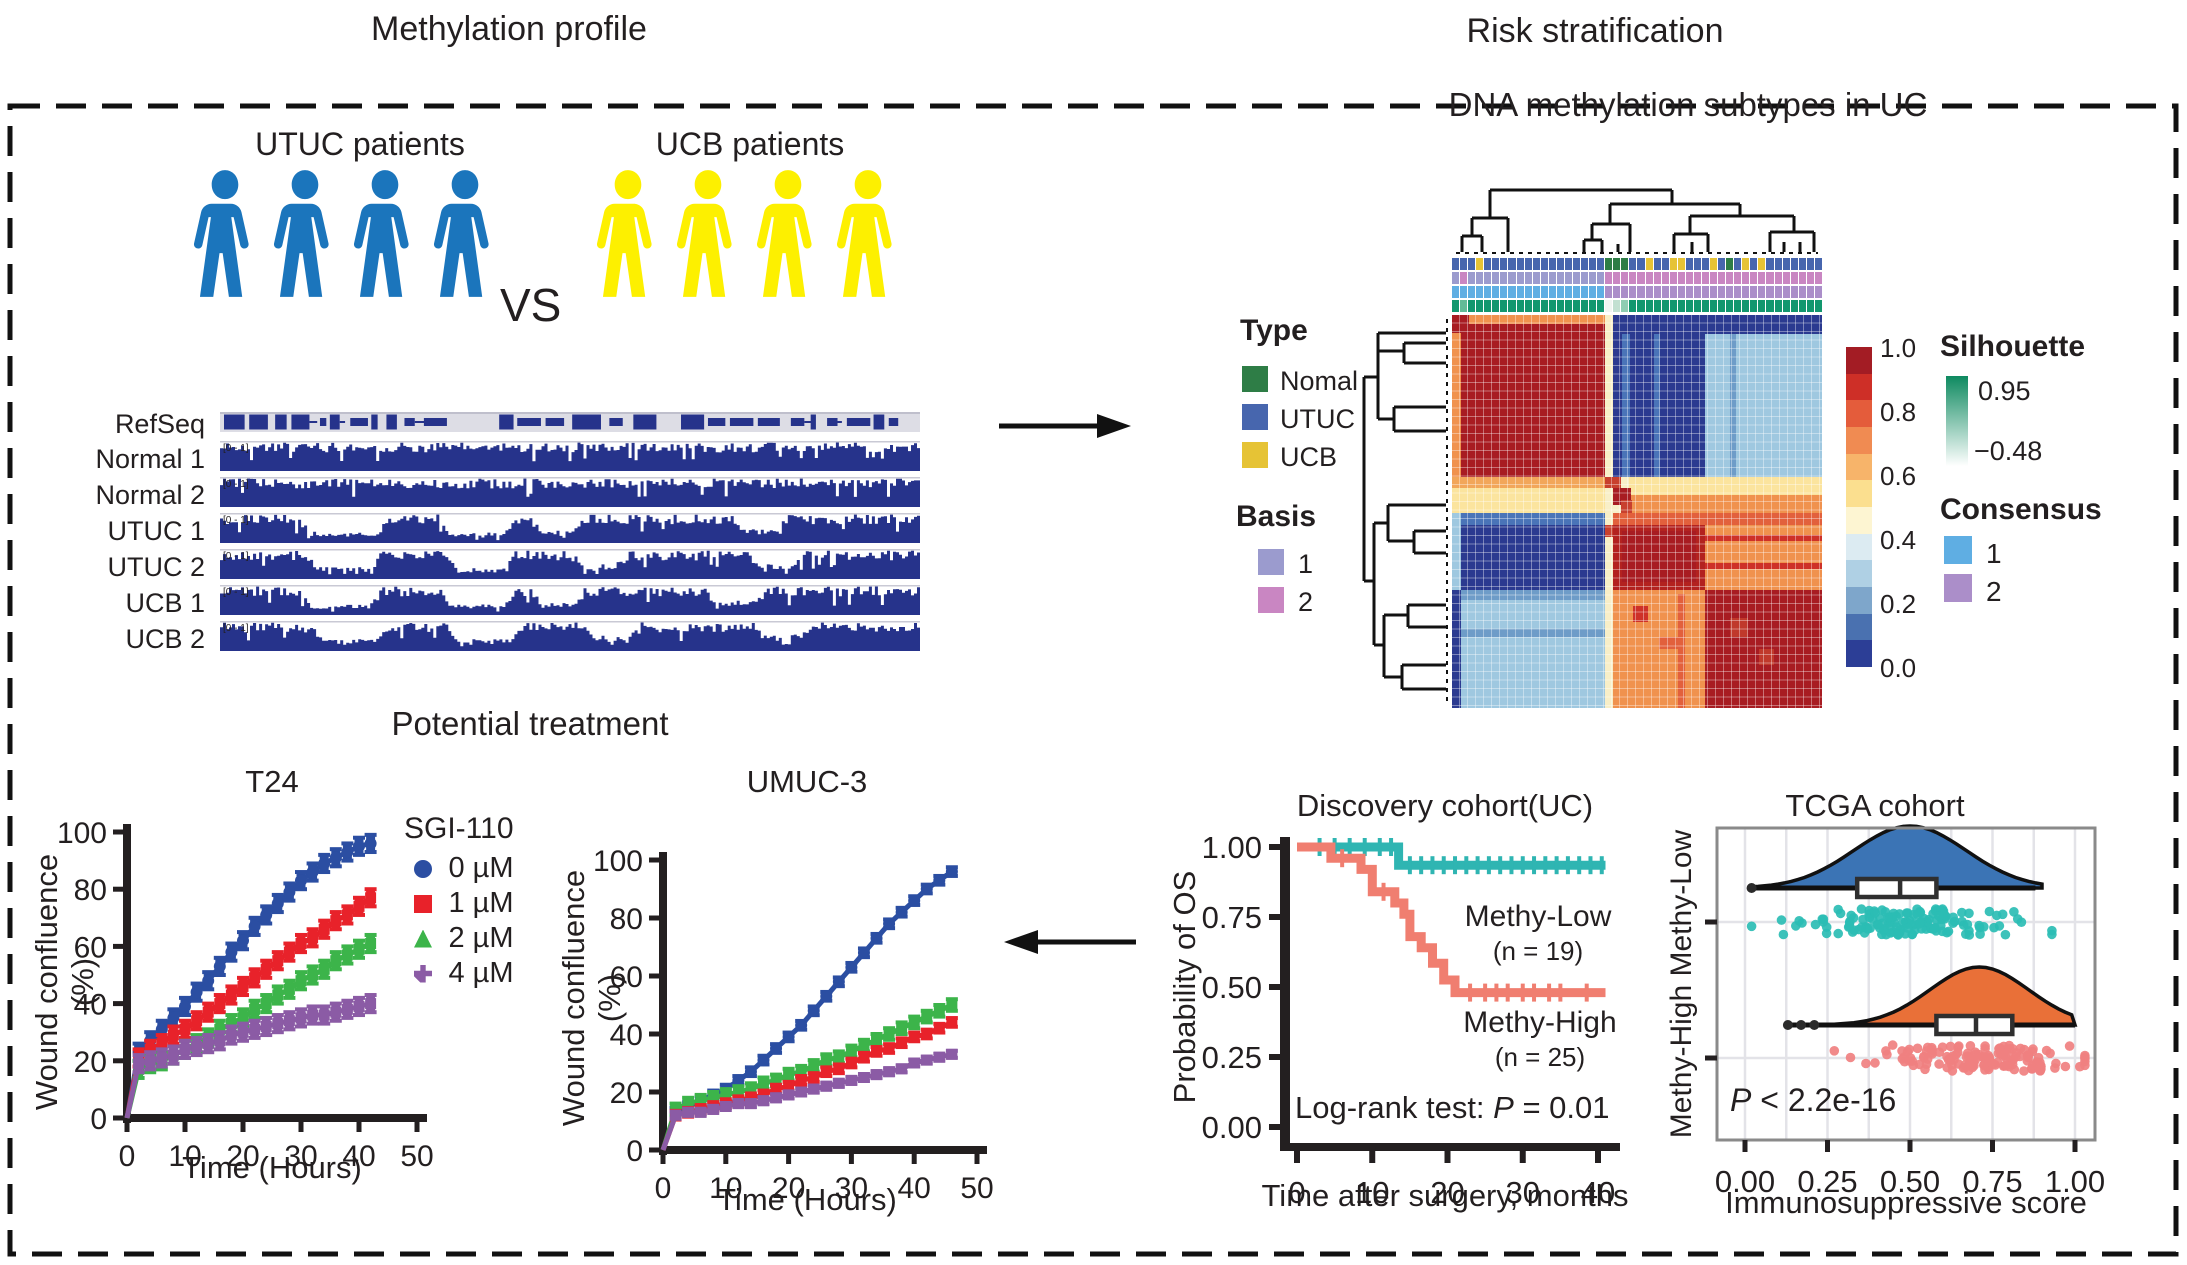 The width and height of the screenshot is (2187, 1265). I want to click on consensus-legend-label-1: 1, so click(1994, 553).